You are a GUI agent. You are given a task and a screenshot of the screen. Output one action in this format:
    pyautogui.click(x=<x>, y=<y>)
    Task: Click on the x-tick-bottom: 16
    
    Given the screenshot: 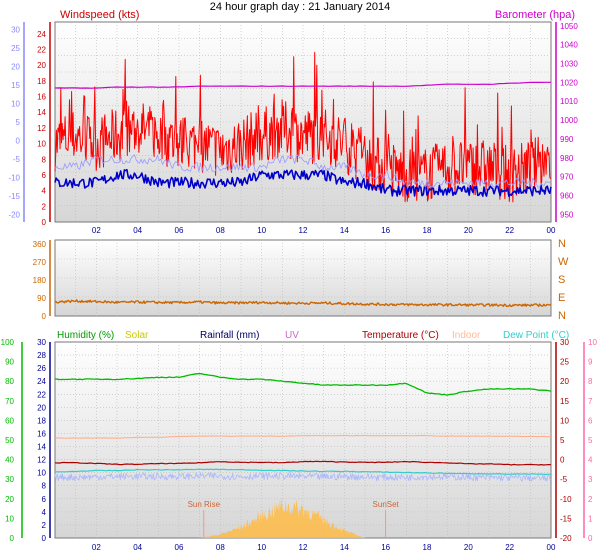 What is the action you would take?
    pyautogui.click(x=385, y=547)
    